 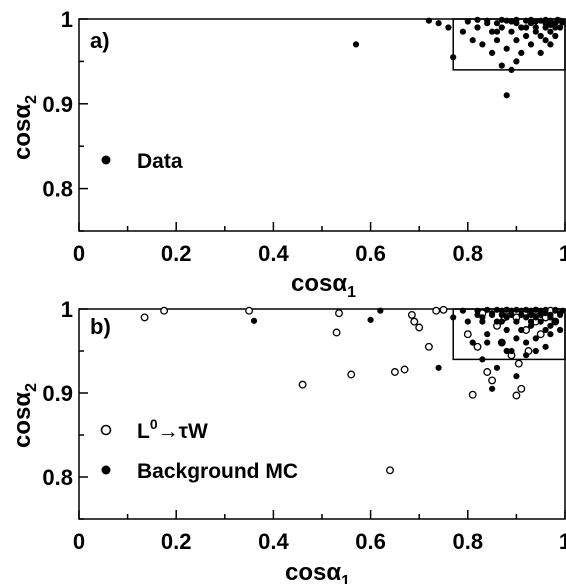 I want to click on legend: Data, so click(x=142, y=161).